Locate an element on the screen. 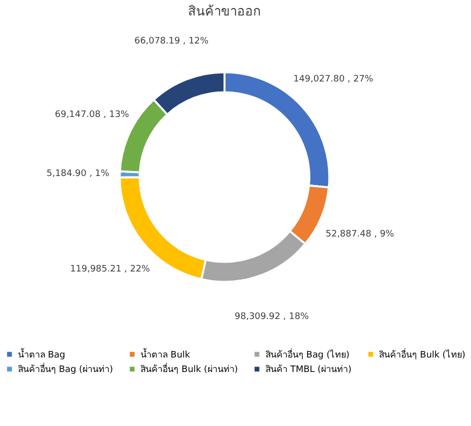 Image resolution: width=471 pixels, height=426 pixels. legend-label: สินค้า TMBL (ผ่านท่า) is located at coordinates (308, 370).